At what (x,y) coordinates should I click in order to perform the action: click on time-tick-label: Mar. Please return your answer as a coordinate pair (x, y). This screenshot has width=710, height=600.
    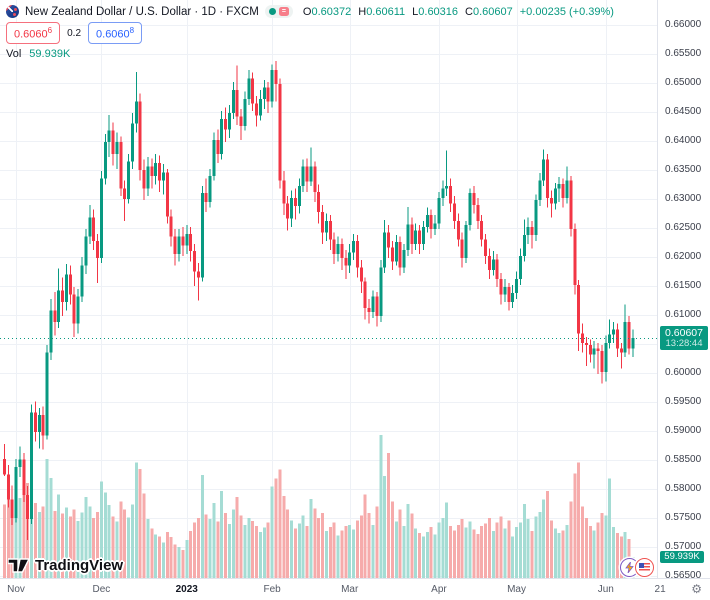
    Looking at the image, I should click on (350, 589).